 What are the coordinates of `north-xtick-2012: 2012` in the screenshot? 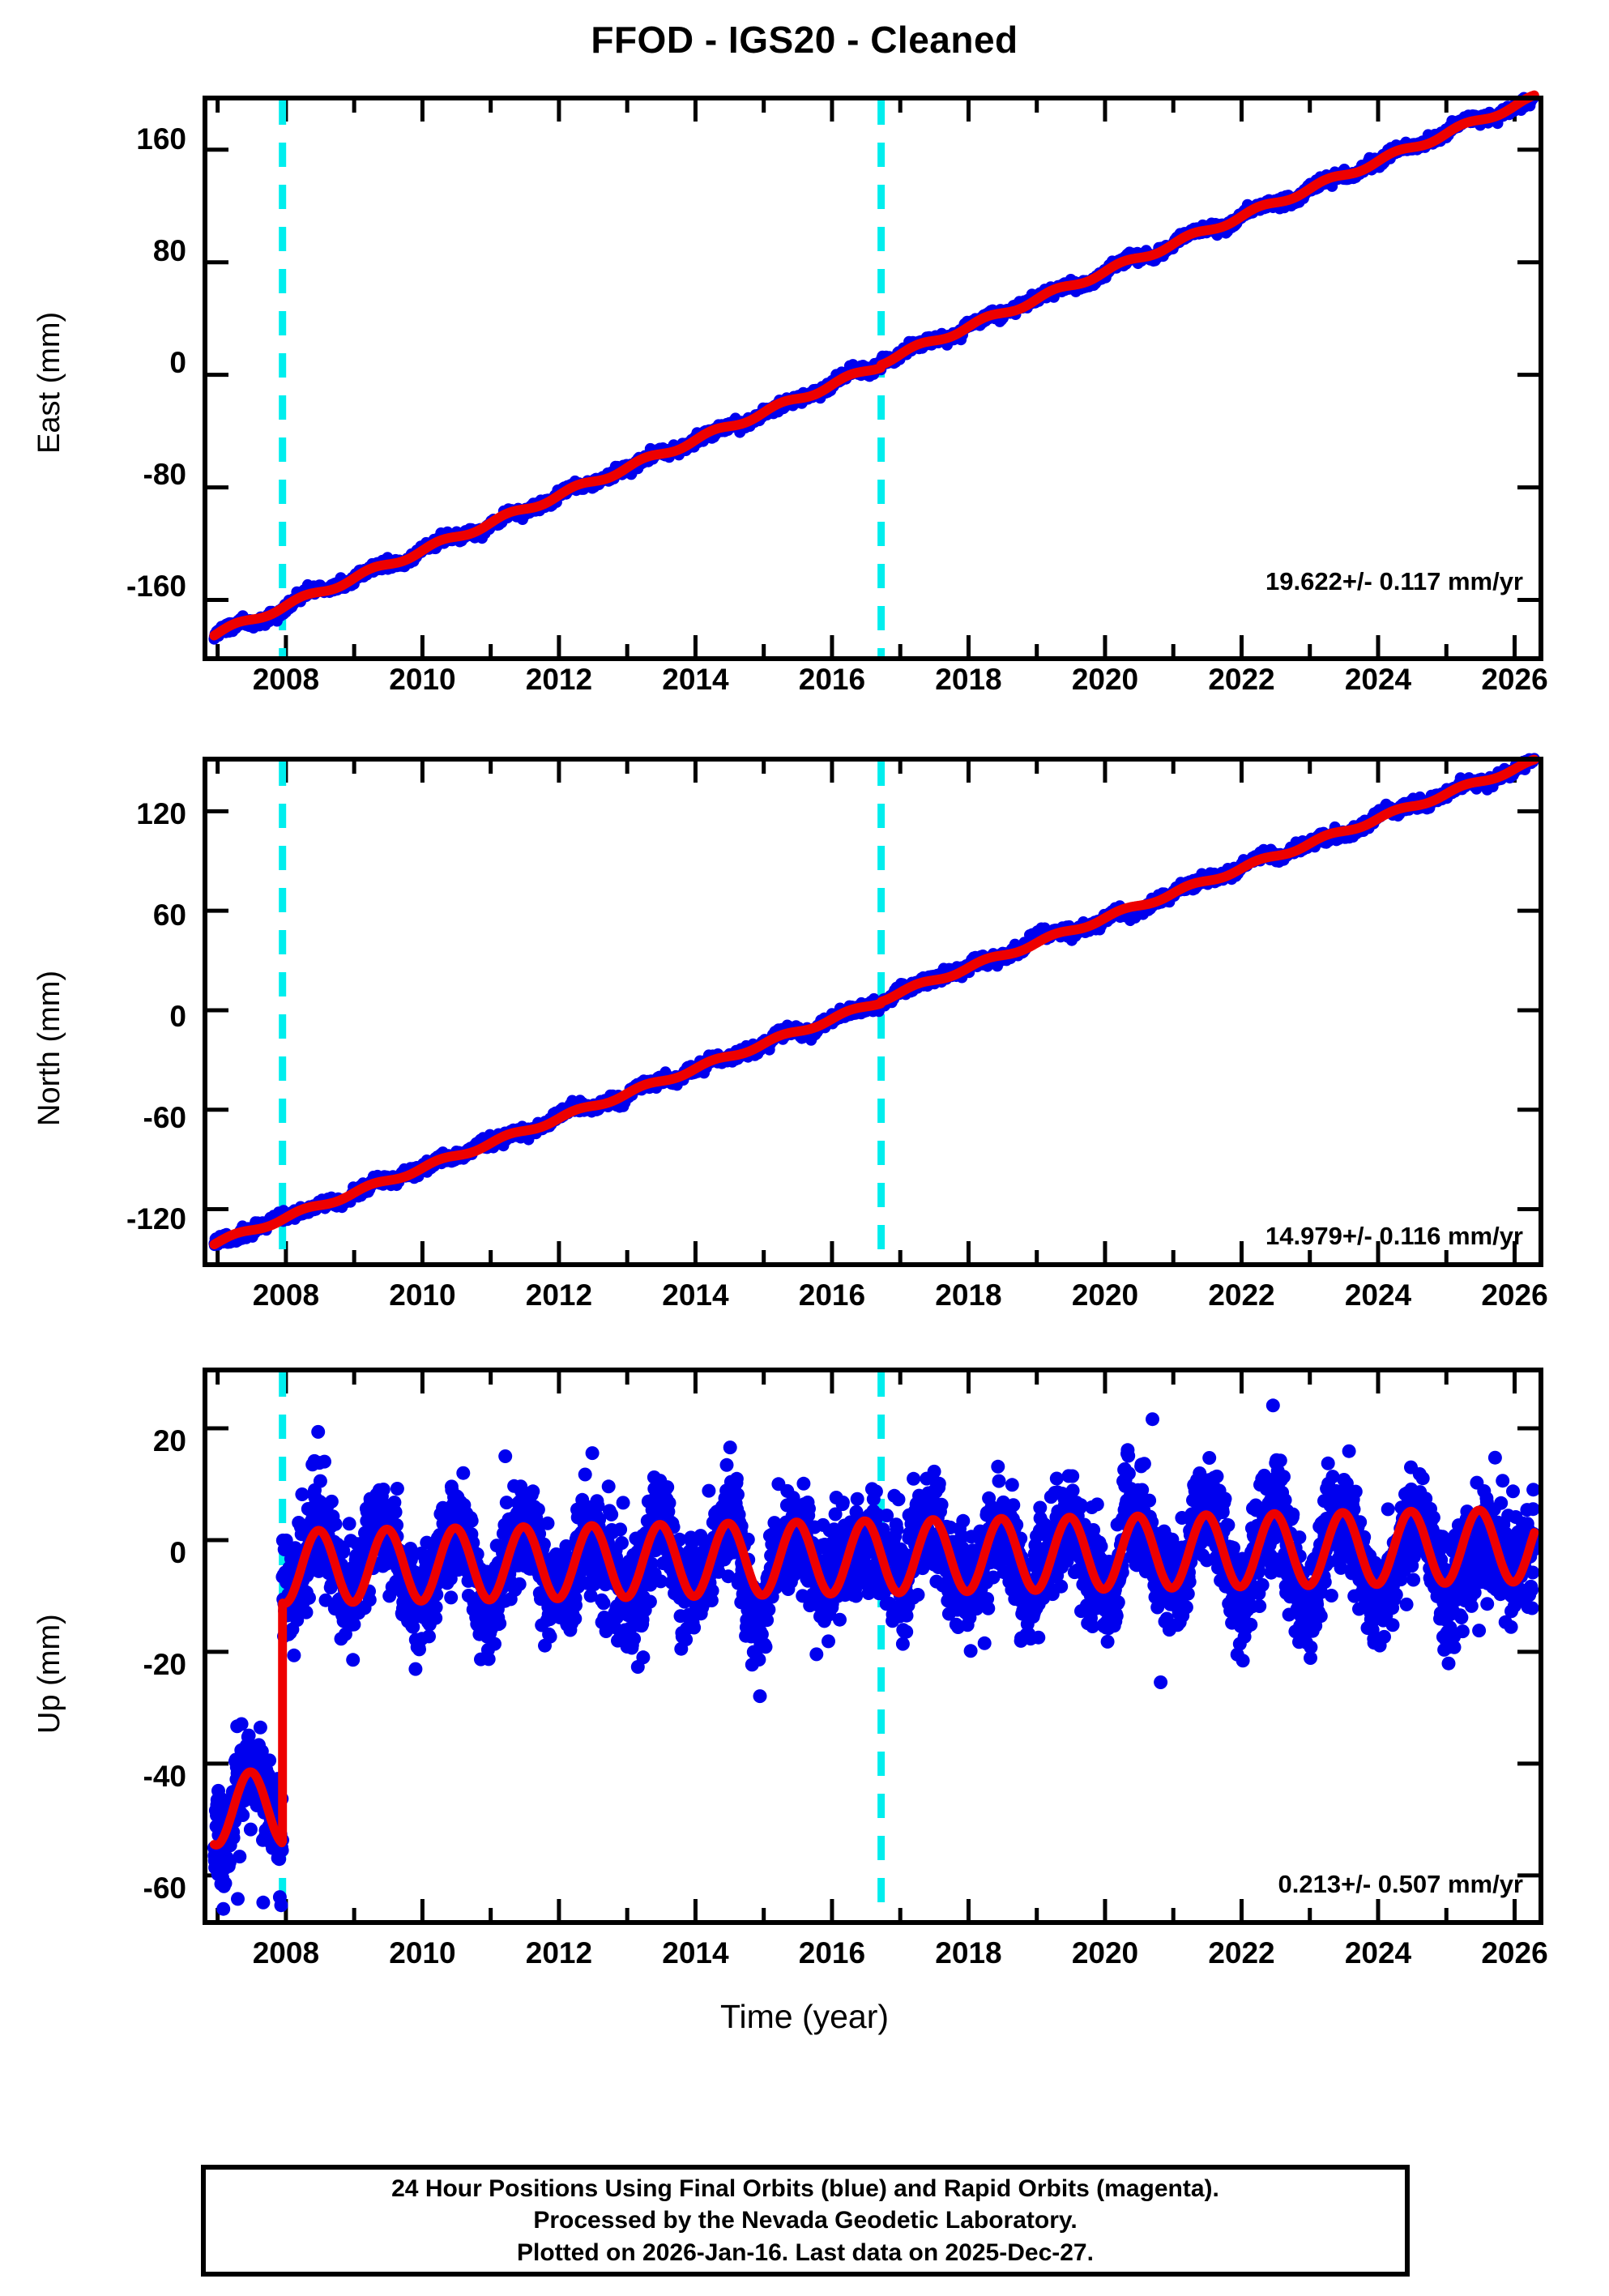 It's located at (559, 1295).